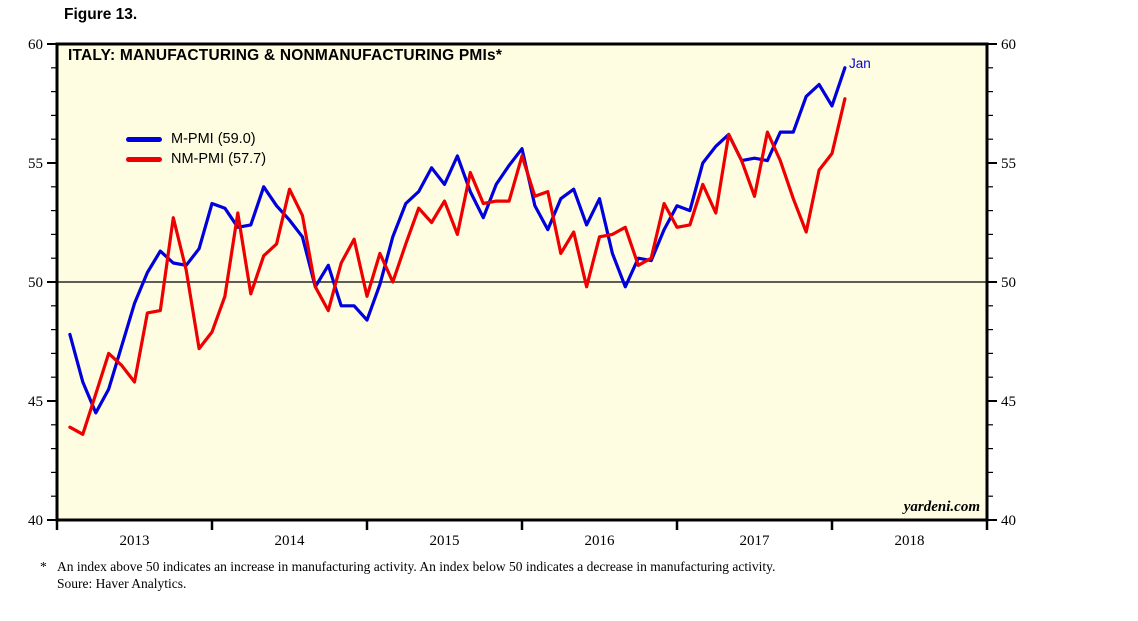  I want to click on footnote-marker: *, so click(43, 566).